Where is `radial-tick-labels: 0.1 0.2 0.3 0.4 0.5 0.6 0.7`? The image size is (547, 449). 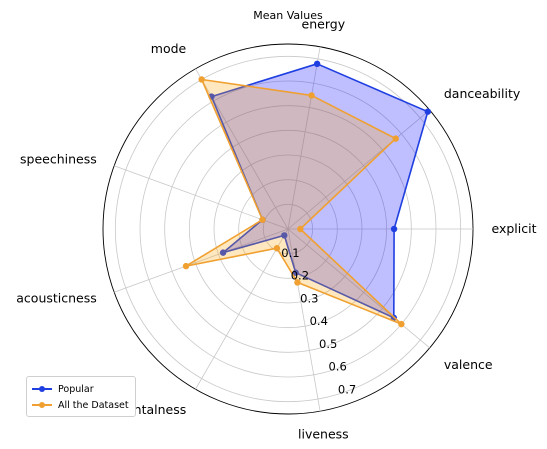 radial-tick-labels: 0.1 0.2 0.3 0.4 0.5 0.6 0.7 is located at coordinates (318, 321).